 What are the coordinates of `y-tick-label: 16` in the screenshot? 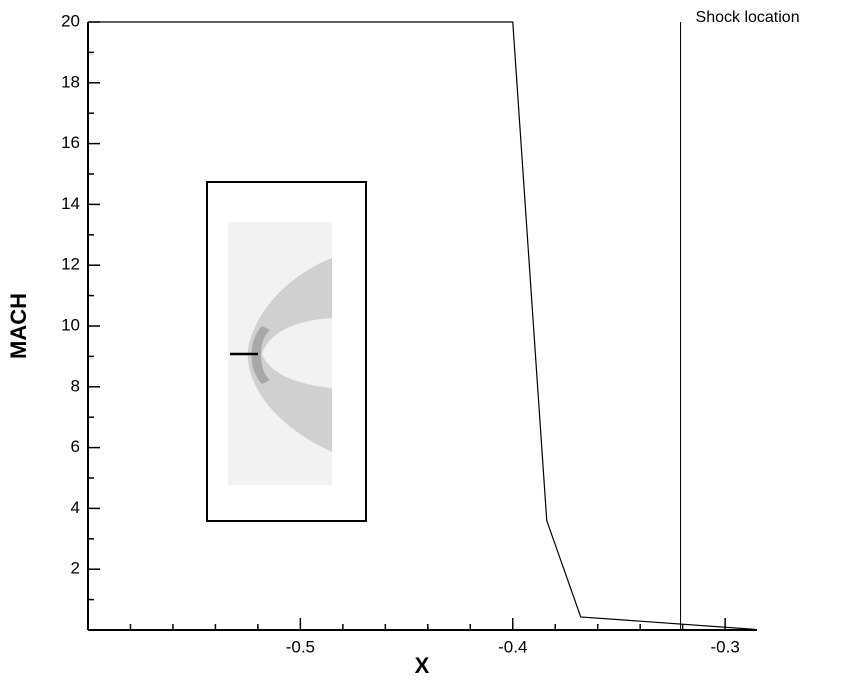 It's located at (70, 142).